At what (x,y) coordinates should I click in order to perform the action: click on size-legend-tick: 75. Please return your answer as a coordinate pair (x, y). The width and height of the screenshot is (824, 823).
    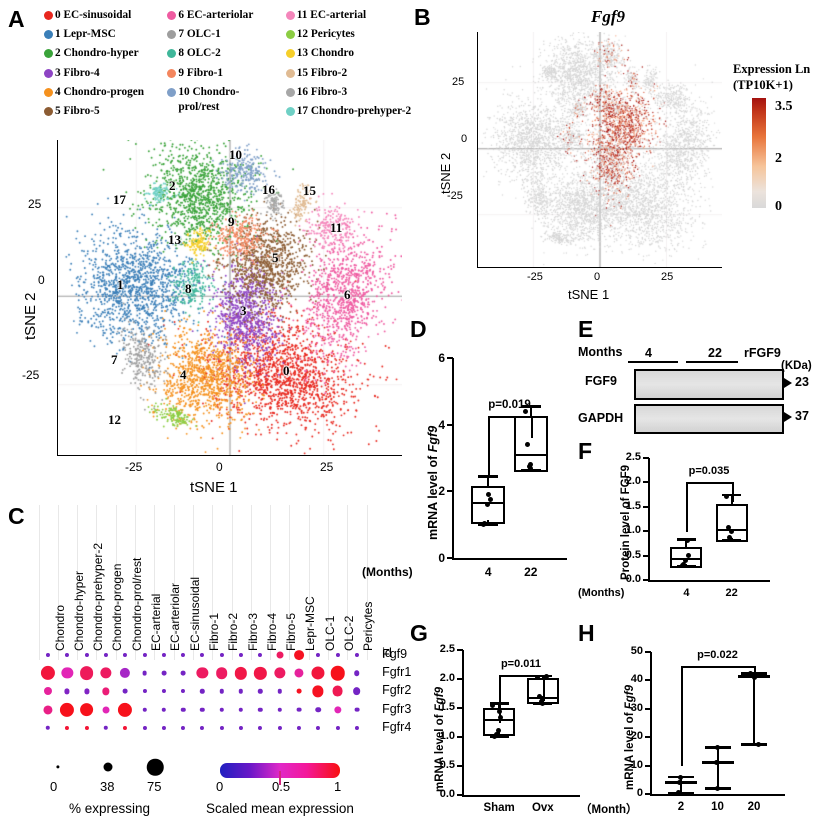
    Looking at the image, I should click on (154, 786).